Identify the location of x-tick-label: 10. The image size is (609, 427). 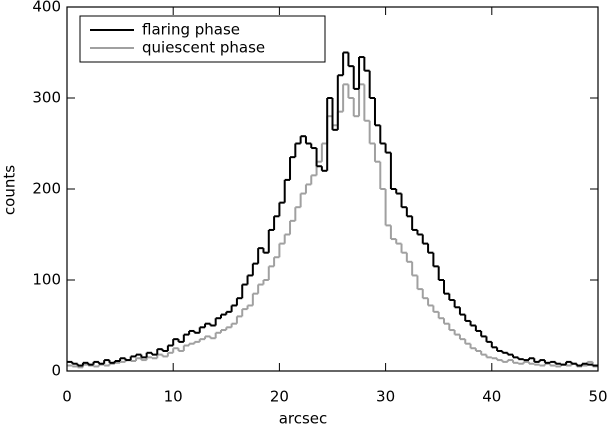
(173, 397).